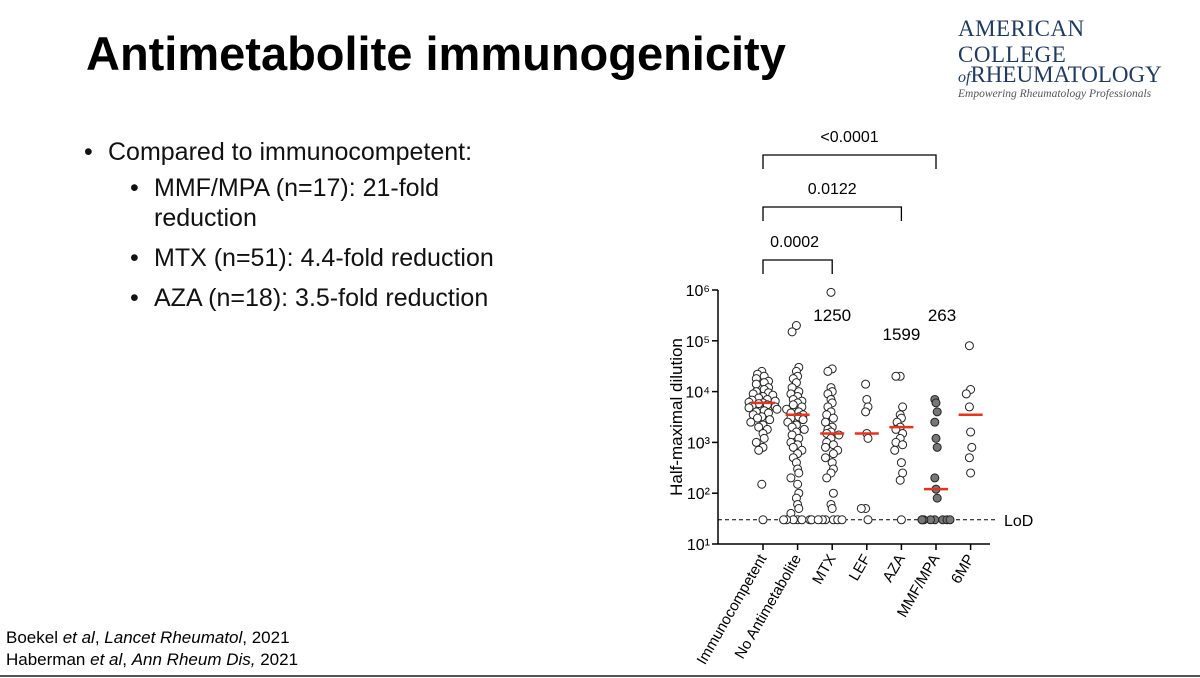 Image resolution: width=1200 pixels, height=678 pixels. Describe the element at coordinates (332, 203) in the screenshot. I see `sub-bullet: MMF/MPA (n=17): 21-fold reduction` at that location.